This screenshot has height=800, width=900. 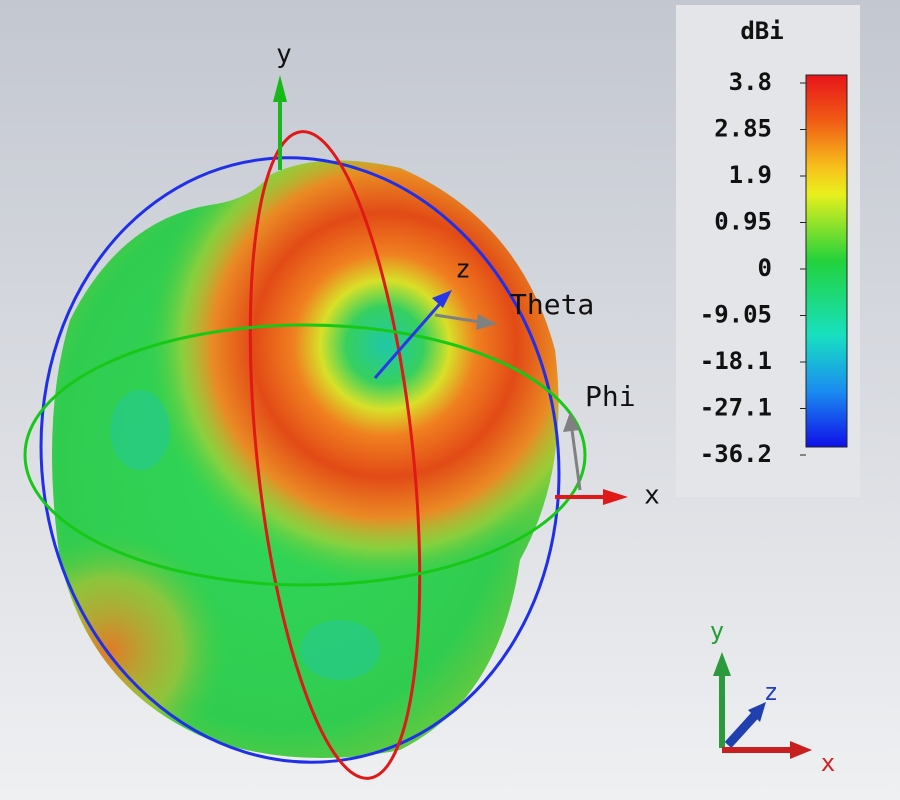 I want to click on colorbar-tick-label: -9.05, so click(x=736, y=315).